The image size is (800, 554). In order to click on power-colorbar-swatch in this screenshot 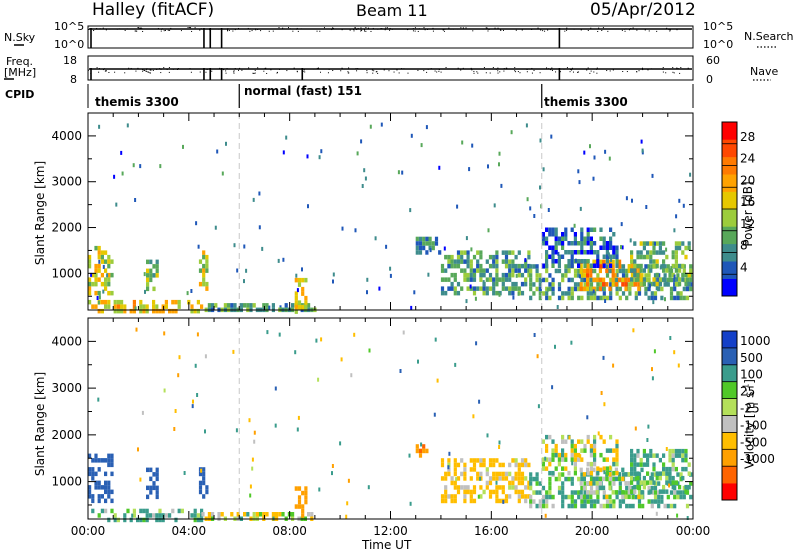, I will do `click(729, 287)`.